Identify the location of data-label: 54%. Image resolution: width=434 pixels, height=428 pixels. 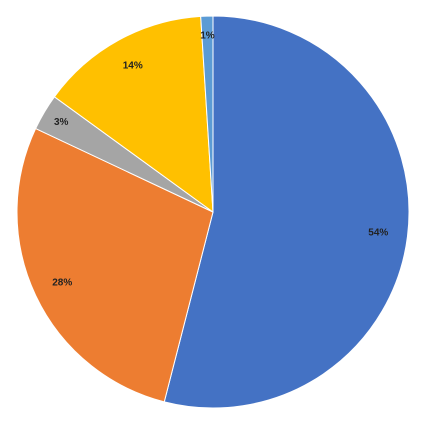
(378, 233).